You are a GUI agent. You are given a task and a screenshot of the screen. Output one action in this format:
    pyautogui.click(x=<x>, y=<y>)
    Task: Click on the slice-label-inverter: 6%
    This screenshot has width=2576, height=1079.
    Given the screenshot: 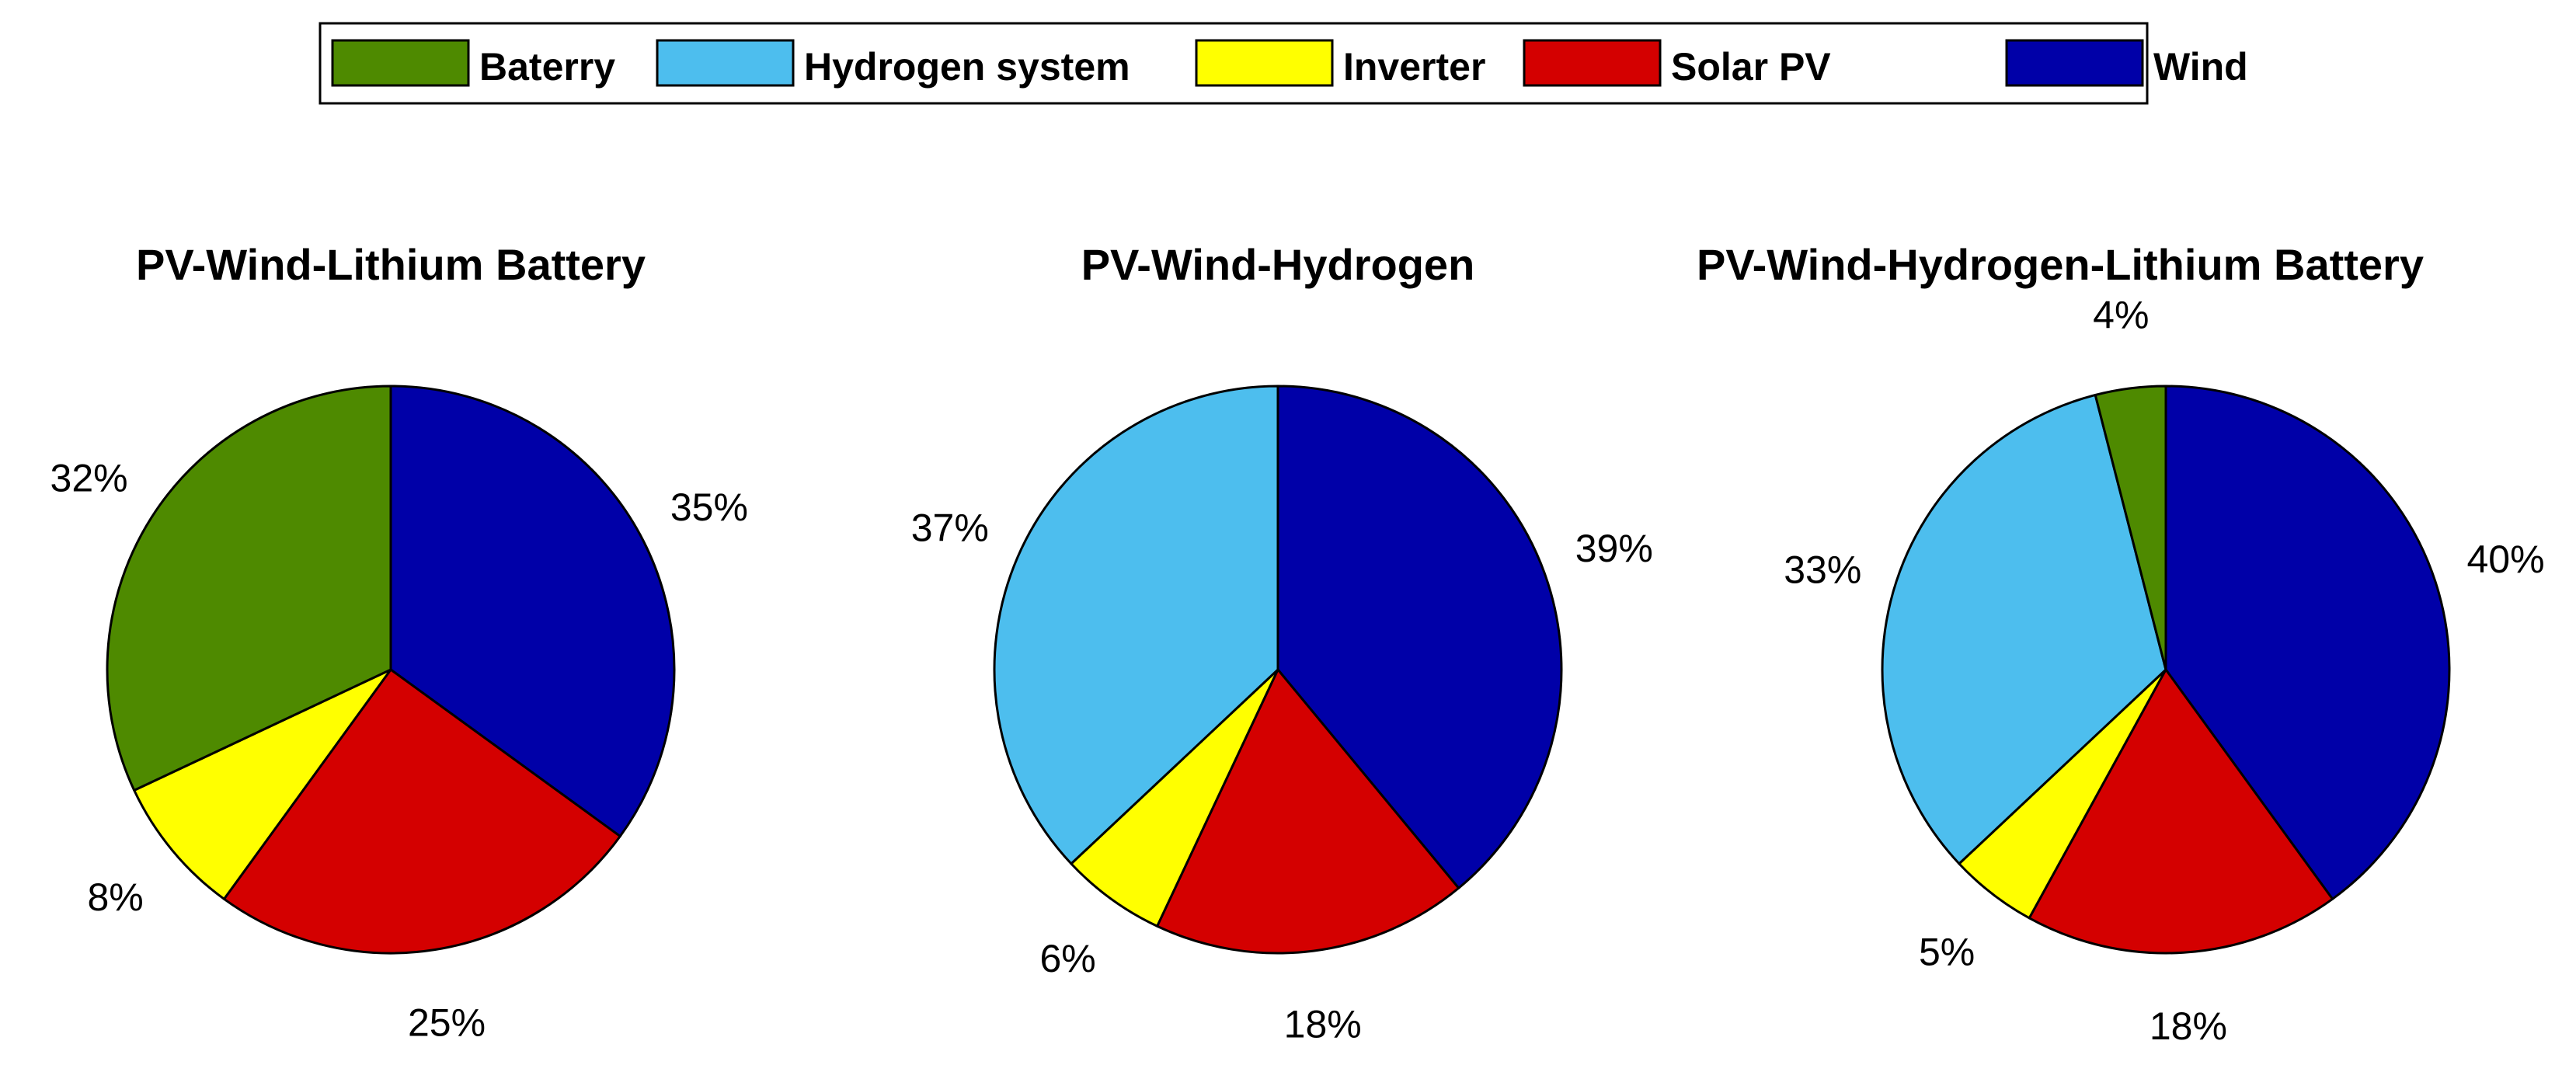 What is the action you would take?
    pyautogui.click(x=1067, y=958)
    